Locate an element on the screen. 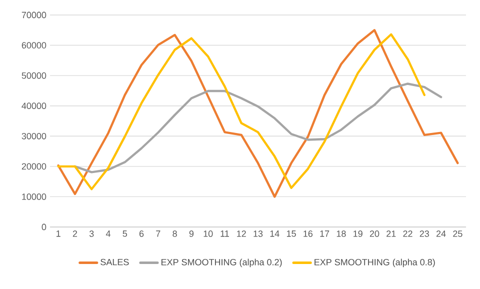 The image size is (480, 289). x-tick-label: 7 is located at coordinates (158, 233).